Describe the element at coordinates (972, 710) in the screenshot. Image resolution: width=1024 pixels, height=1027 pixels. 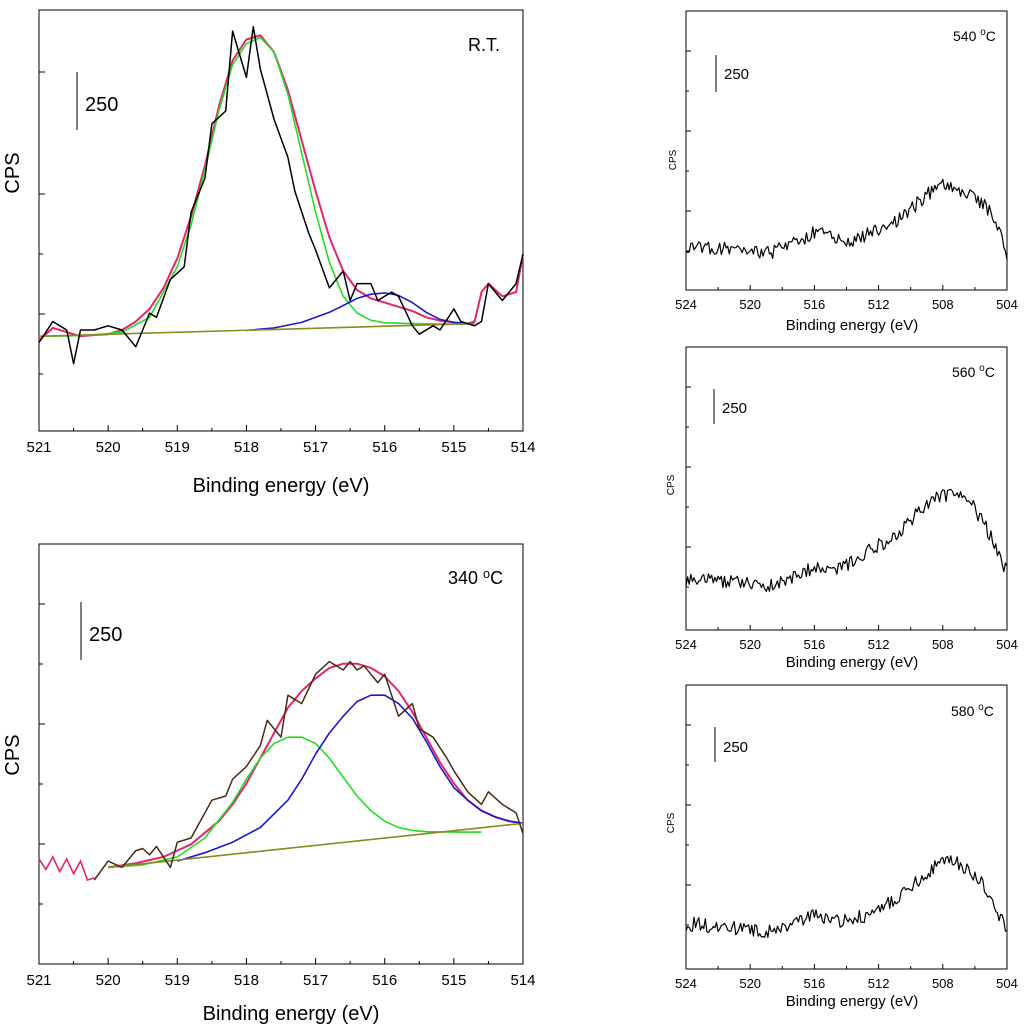
I see `panel-annotation: 580 oC` at that location.